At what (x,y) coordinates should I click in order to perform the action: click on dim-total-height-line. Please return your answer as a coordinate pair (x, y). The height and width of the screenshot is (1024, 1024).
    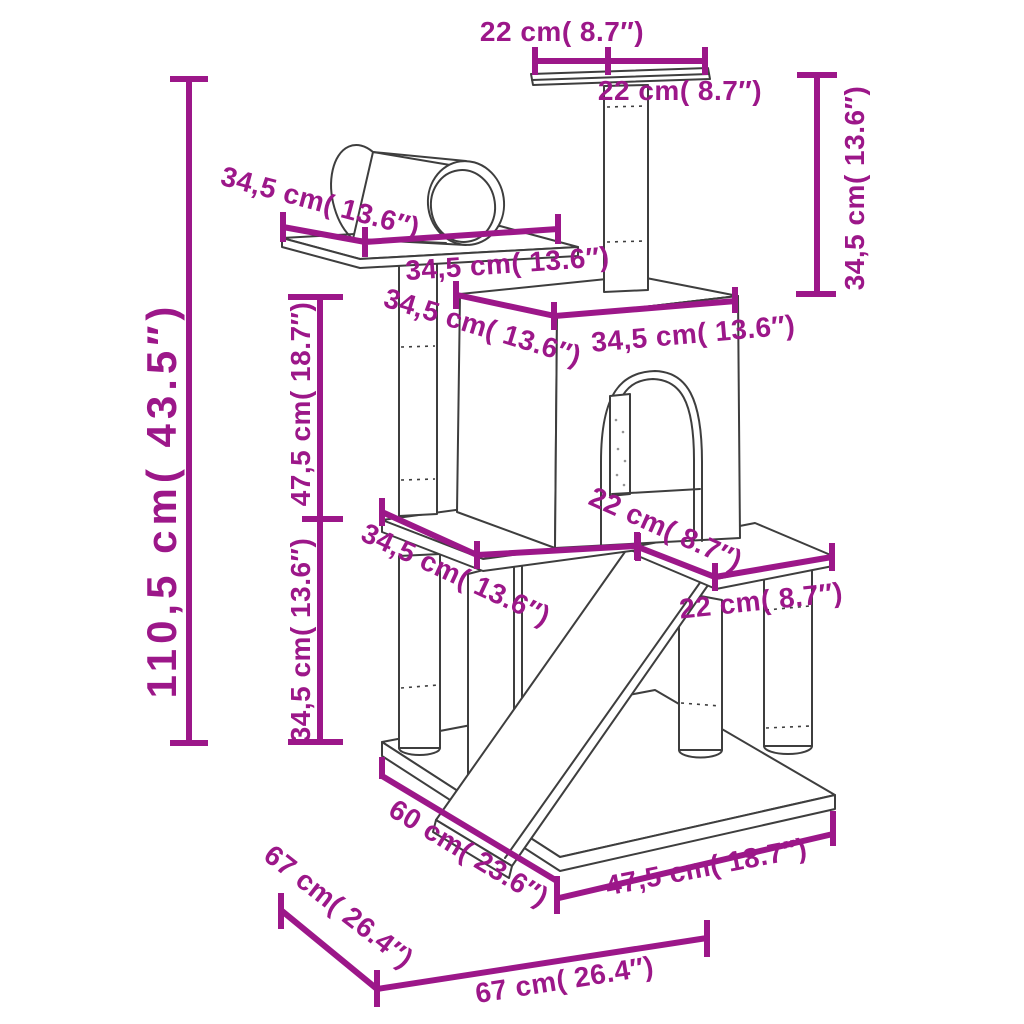
    Looking at the image, I should click on (189, 411).